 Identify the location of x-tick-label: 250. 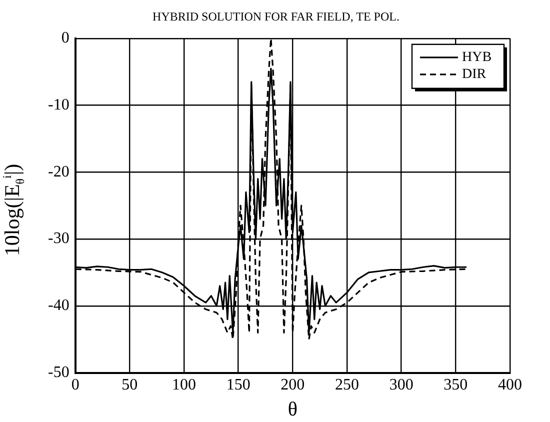
(347, 385).